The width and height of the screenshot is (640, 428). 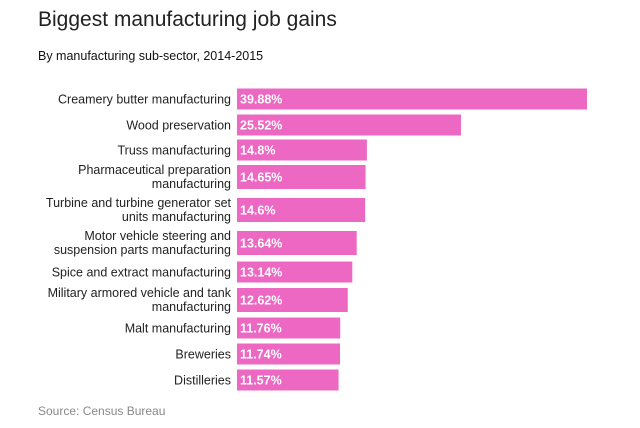 I want to click on data-label: 11.76%, so click(x=261, y=329).